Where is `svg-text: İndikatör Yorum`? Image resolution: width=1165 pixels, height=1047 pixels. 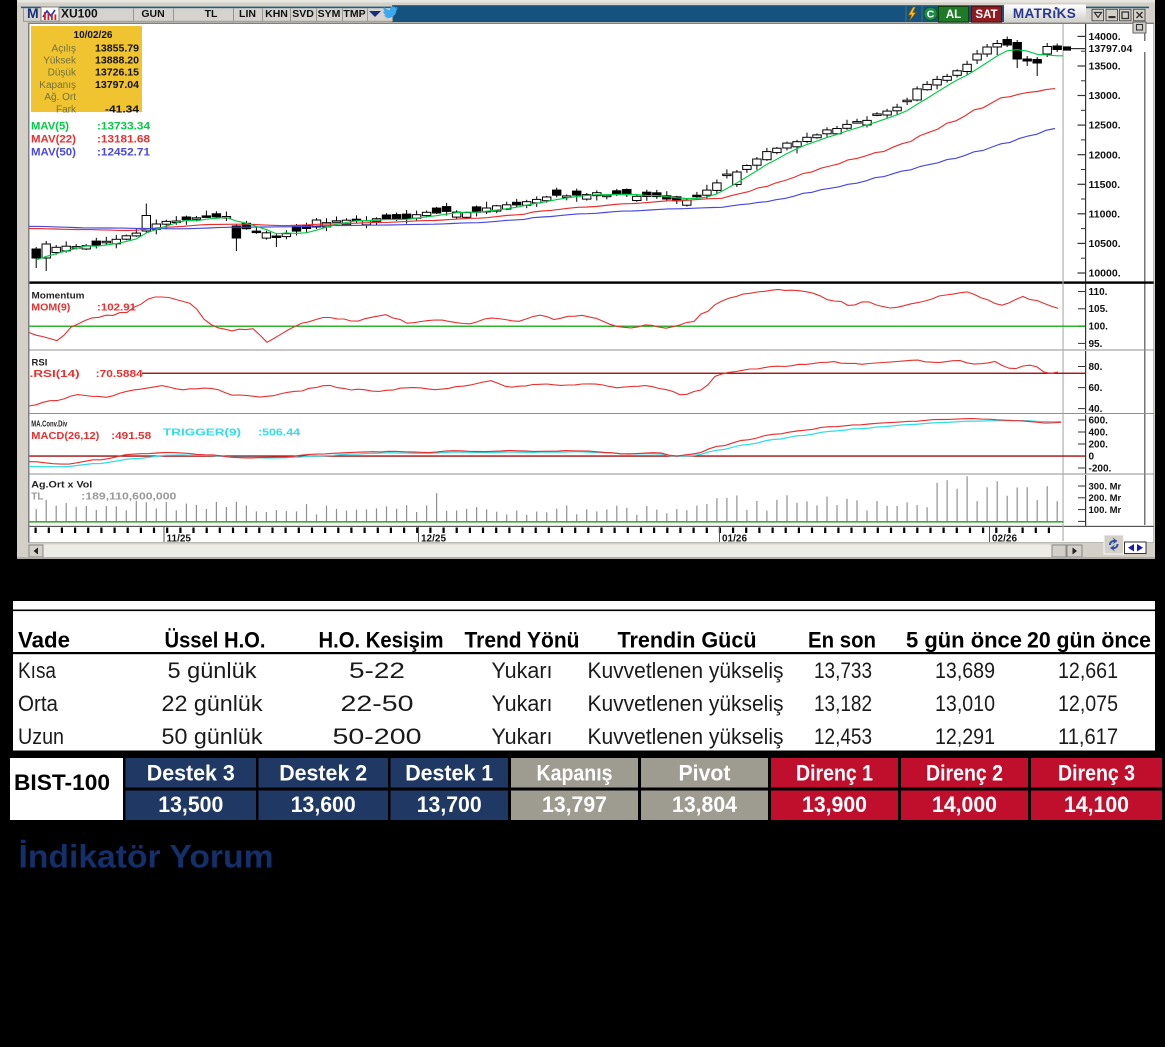
svg-text: İndikatör Yorum is located at coordinates (146, 857).